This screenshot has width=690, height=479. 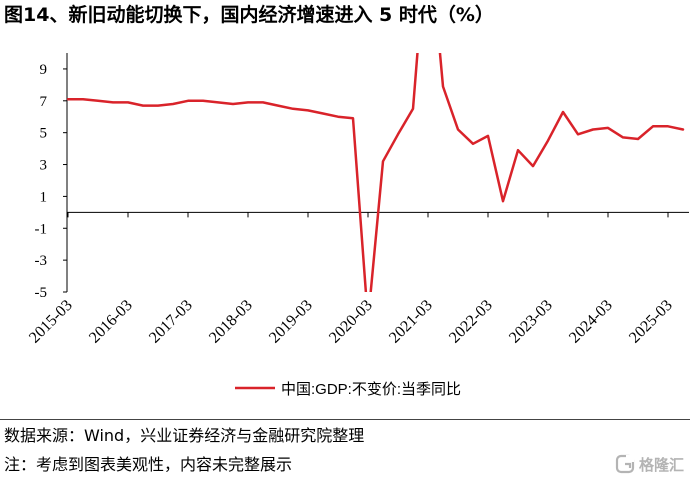 What do you see at coordinates (351, 322) in the screenshot?
I see `x-tick-label: 2020-03` at bounding box center [351, 322].